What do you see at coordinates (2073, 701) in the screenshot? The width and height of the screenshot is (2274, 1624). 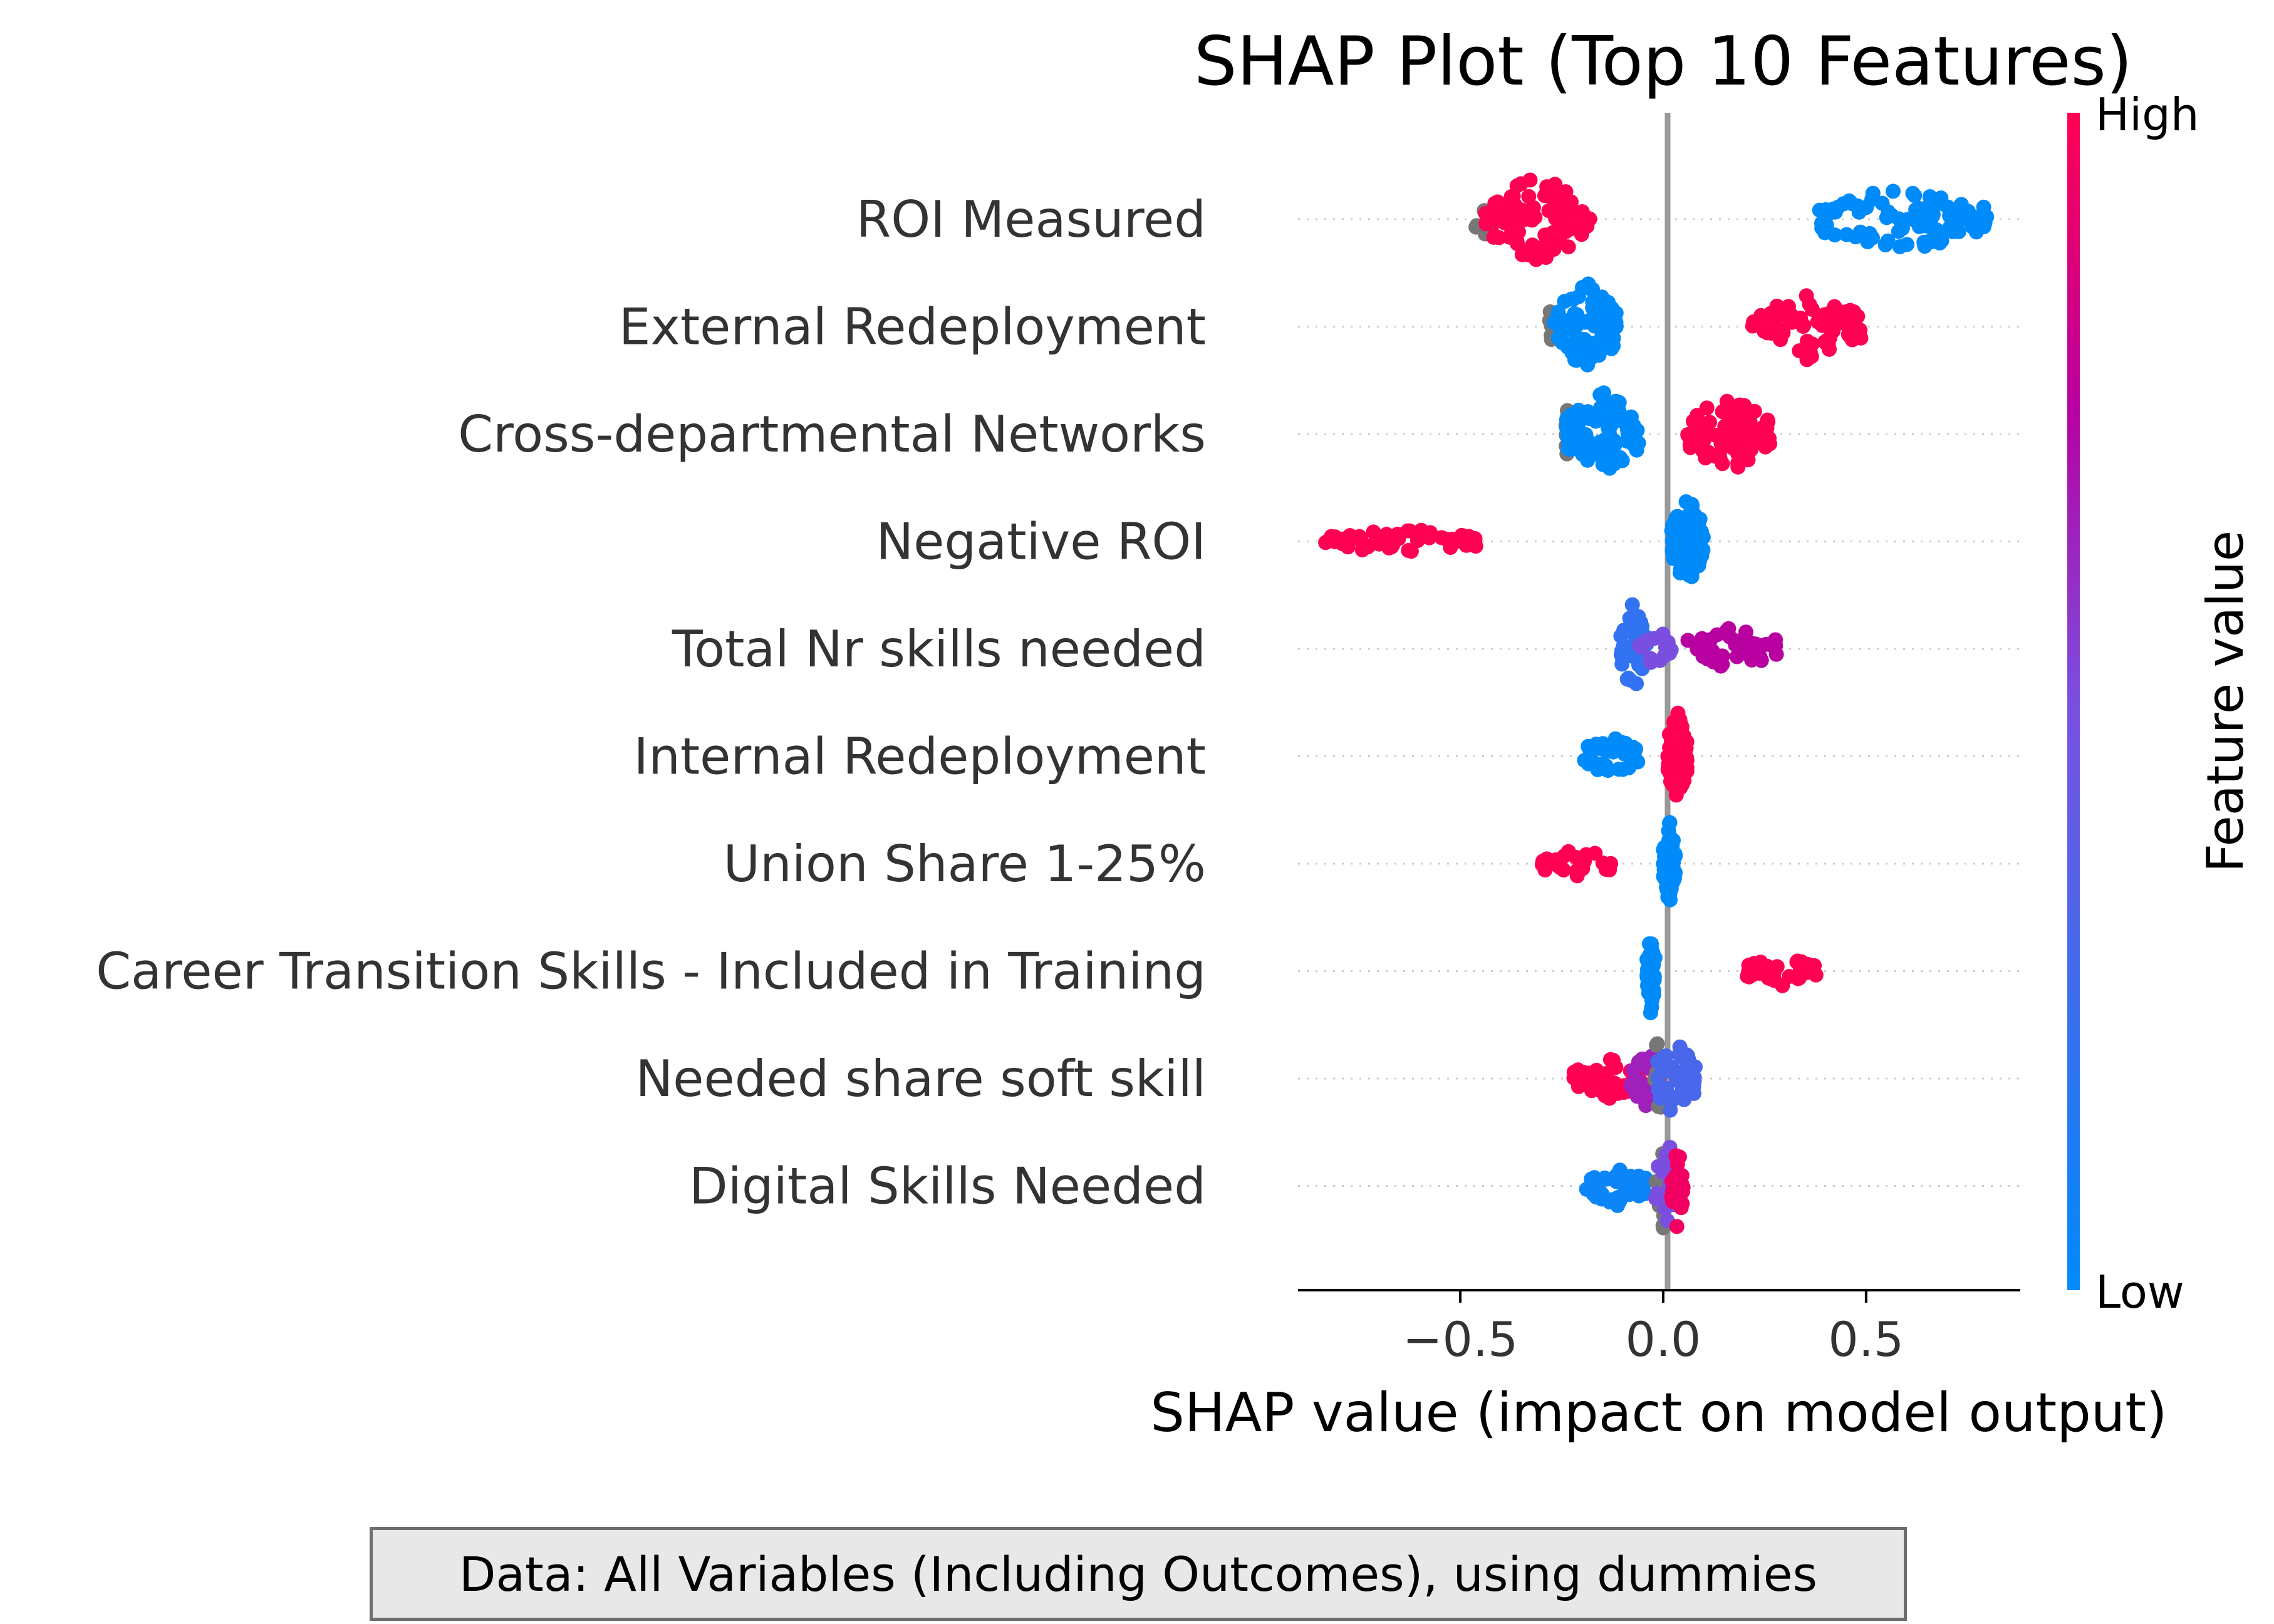 I see `colorbar` at bounding box center [2073, 701].